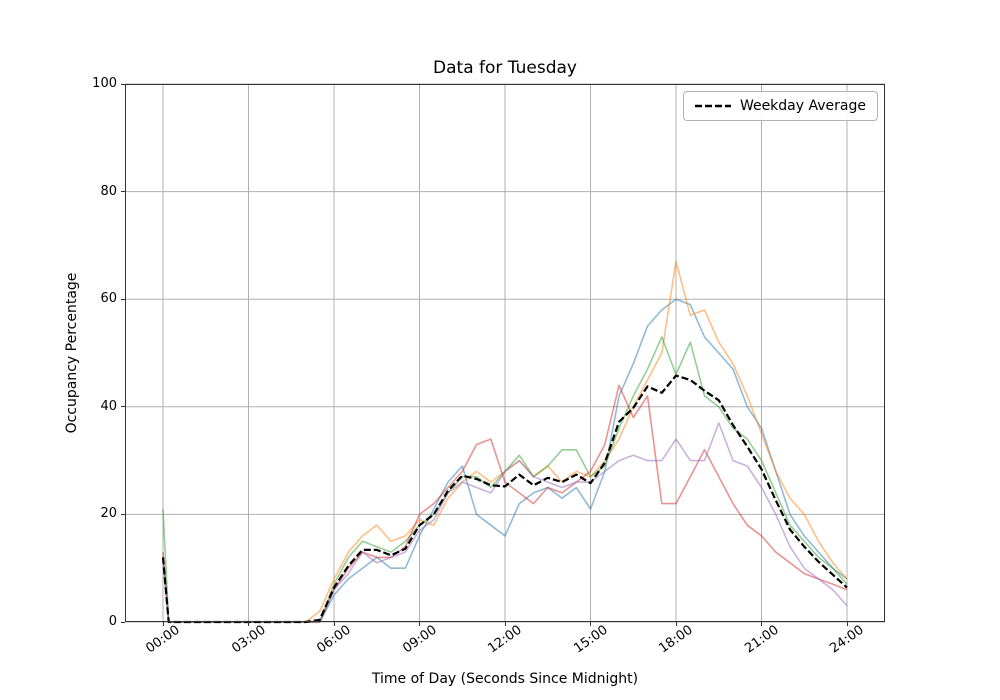 Image resolution: width=1000 pixels, height=700 pixels. I want to click on legend-label: Weekday Average, so click(802, 106).